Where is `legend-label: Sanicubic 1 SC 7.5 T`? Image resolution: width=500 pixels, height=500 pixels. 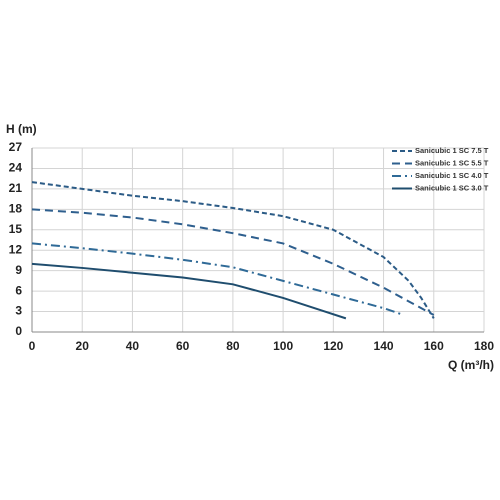 legend-label: Sanicubic 1 SC 7.5 T is located at coordinates (452, 150).